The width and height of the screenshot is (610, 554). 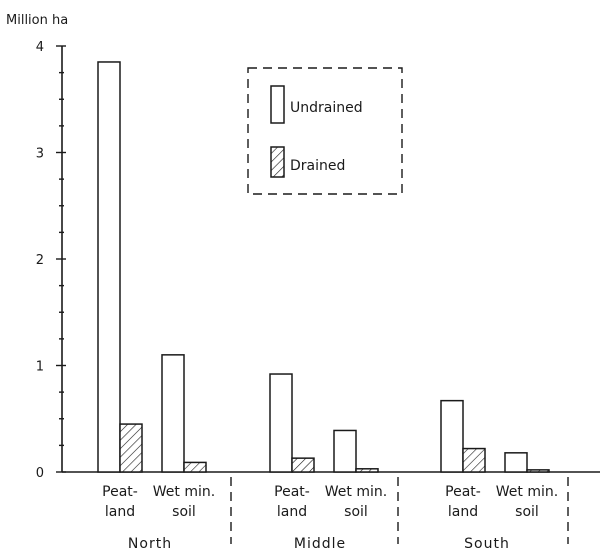 What do you see at coordinates (150, 544) in the screenshot?
I see `group-label: North` at bounding box center [150, 544].